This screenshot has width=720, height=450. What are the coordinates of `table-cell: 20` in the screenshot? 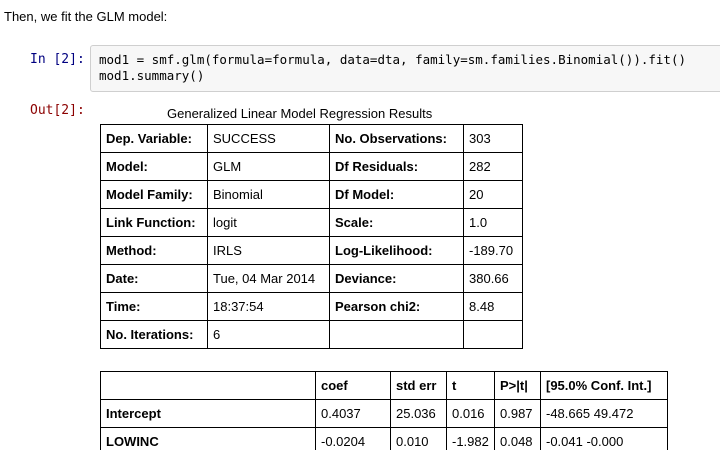 It's located at (493, 194).